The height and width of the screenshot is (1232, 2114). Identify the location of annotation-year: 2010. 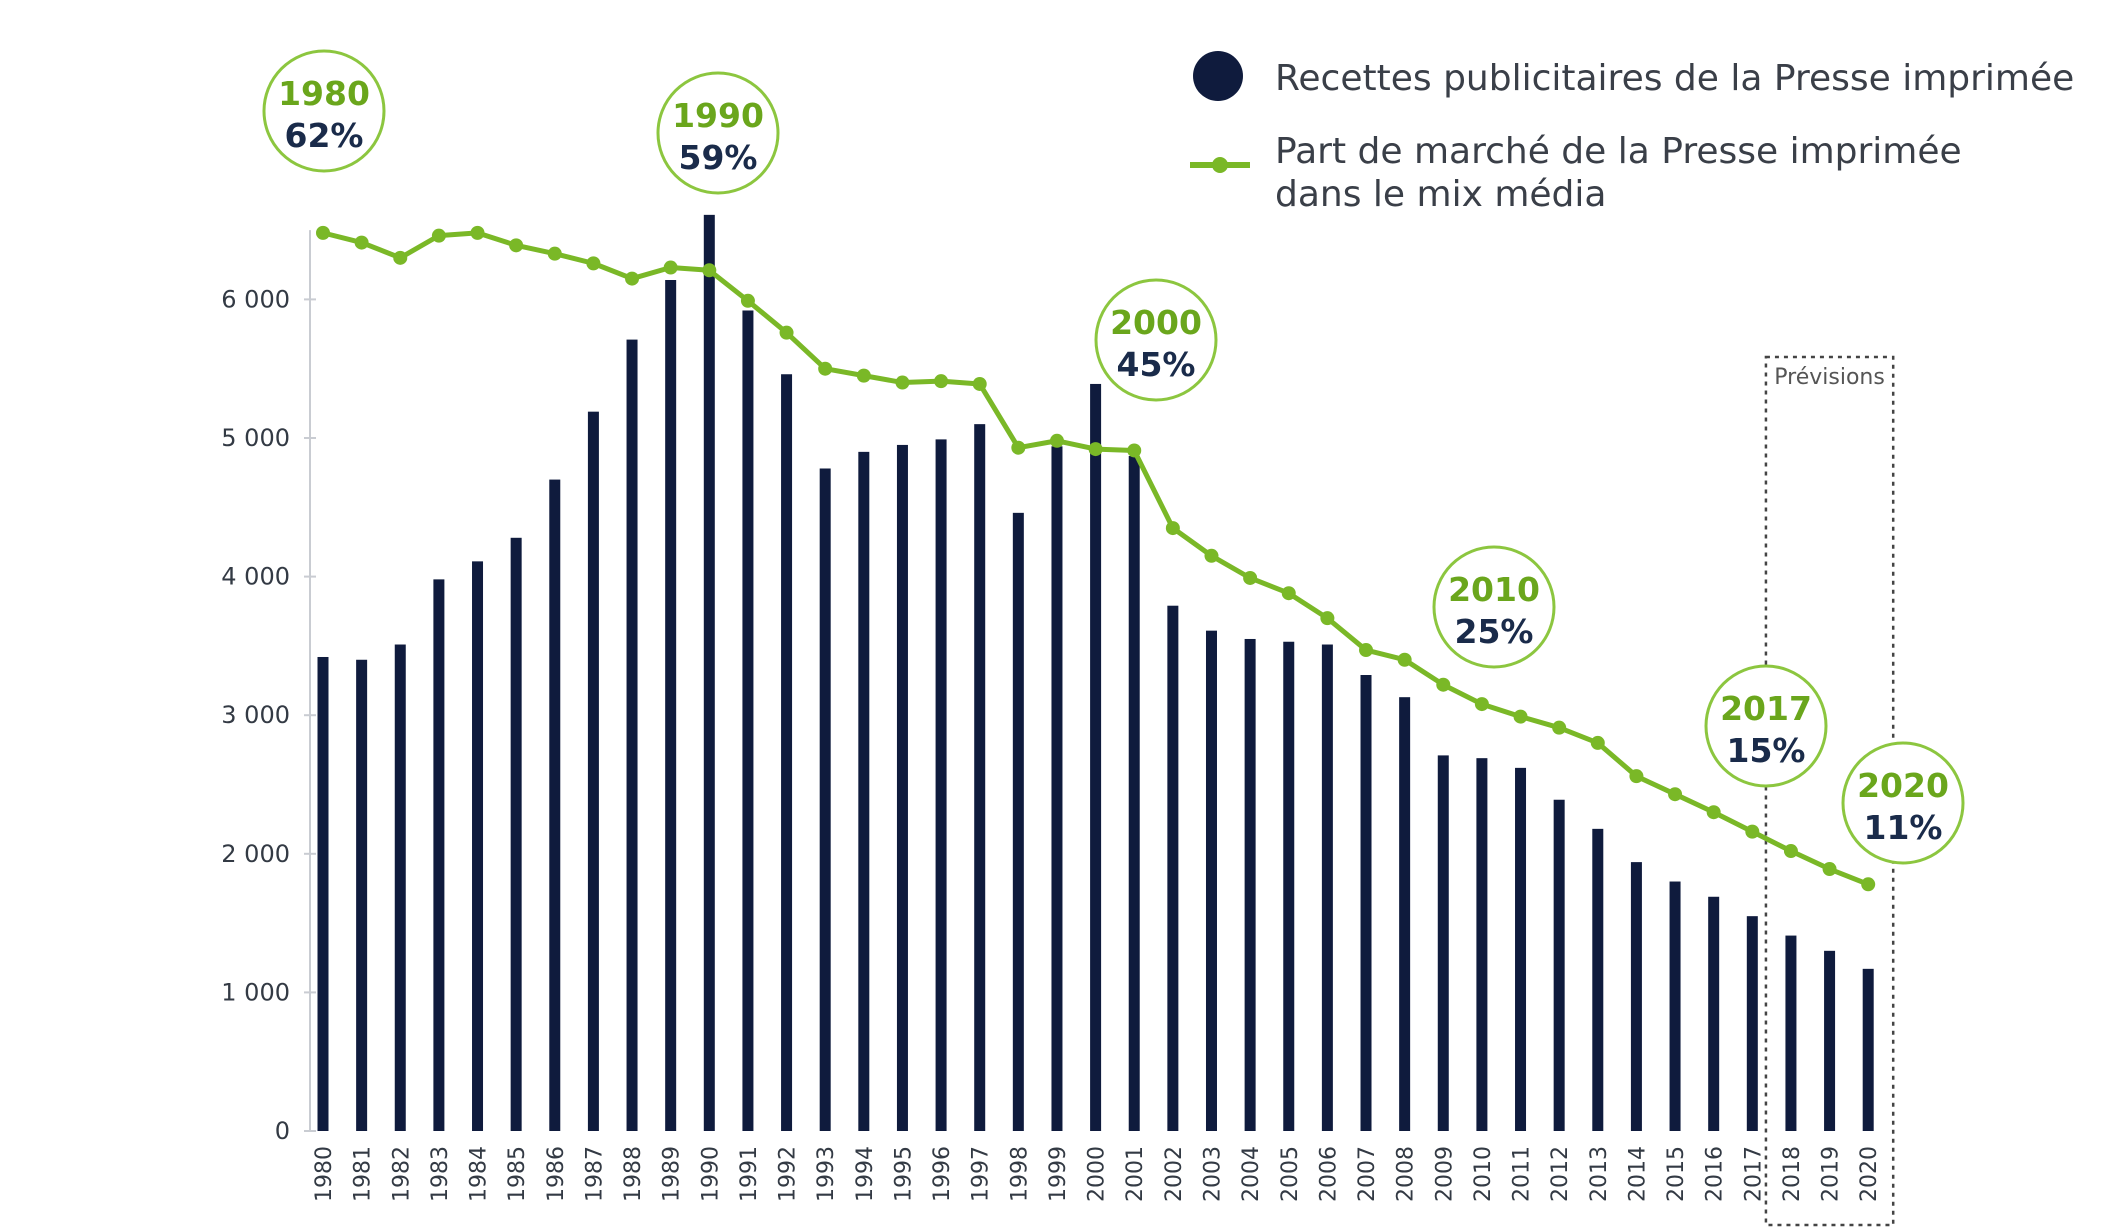
(1494, 589).